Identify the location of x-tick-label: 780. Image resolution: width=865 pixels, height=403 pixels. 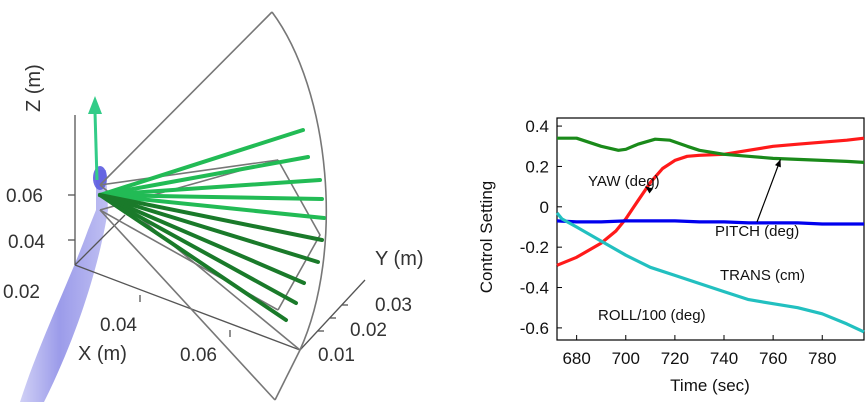
(822, 358).